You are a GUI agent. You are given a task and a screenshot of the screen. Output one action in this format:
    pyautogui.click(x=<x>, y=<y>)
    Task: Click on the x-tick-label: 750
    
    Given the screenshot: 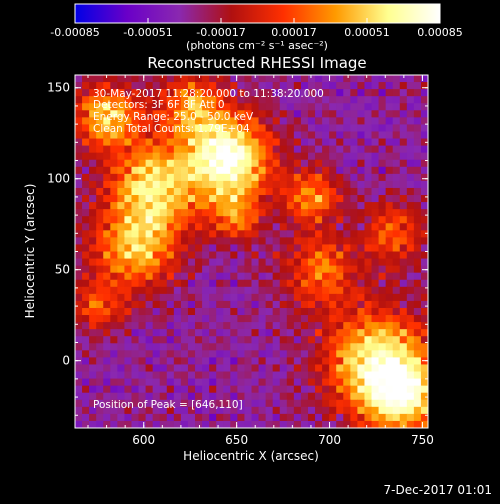 What is the action you would take?
    pyautogui.click(x=422, y=440)
    